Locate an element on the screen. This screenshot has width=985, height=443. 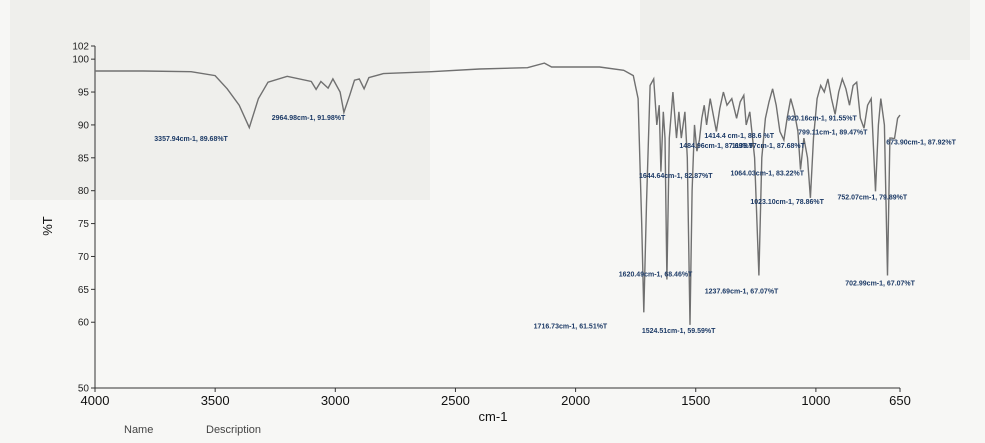
y-tick-label: 100 is located at coordinates (80, 60).